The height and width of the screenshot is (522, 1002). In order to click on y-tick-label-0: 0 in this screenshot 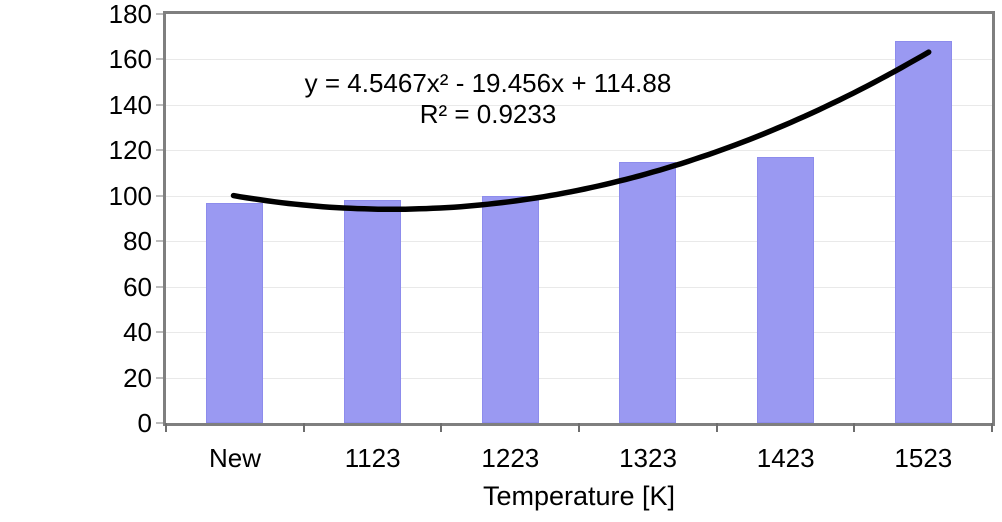, I will do `click(144, 423)`.